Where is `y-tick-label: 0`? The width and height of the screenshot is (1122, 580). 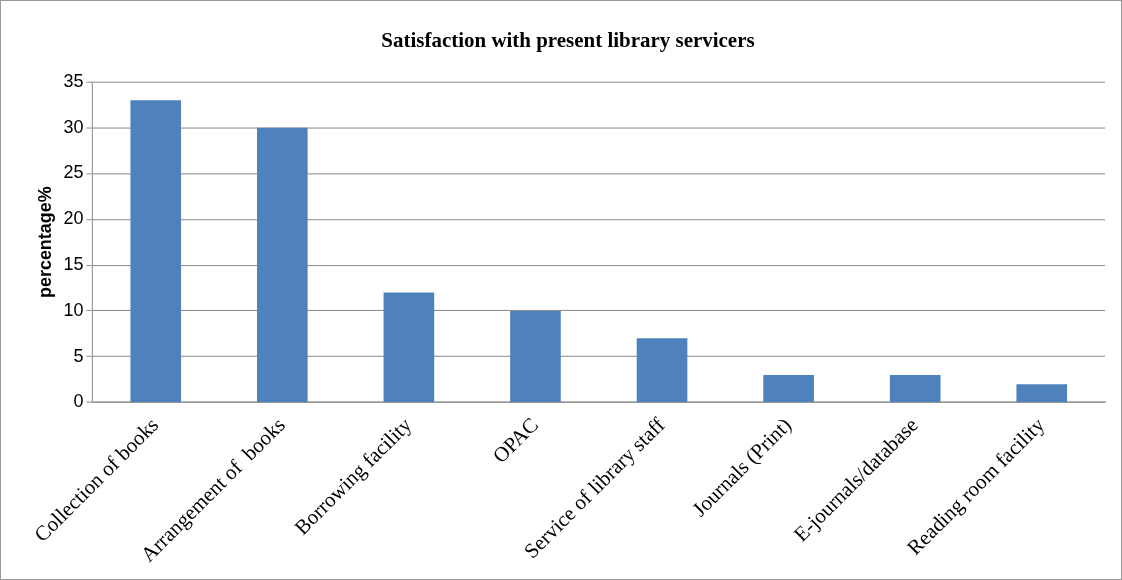 y-tick-label: 0 is located at coordinates (78, 401).